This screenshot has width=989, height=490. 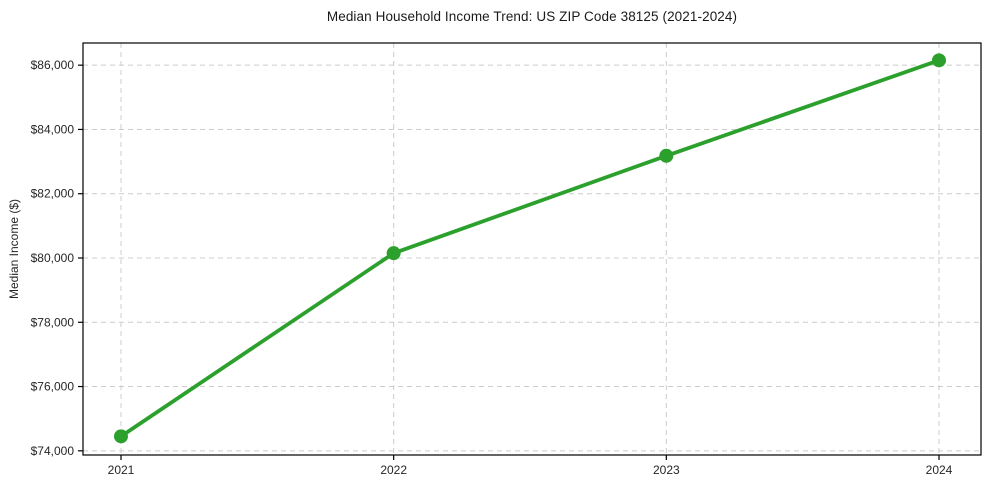 What do you see at coordinates (121, 470) in the screenshot?
I see `x-tick-label: 2021` at bounding box center [121, 470].